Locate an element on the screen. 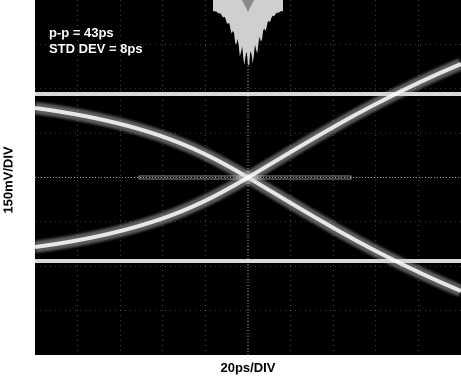  histogram-marker-triangle is located at coordinates (248, 6).